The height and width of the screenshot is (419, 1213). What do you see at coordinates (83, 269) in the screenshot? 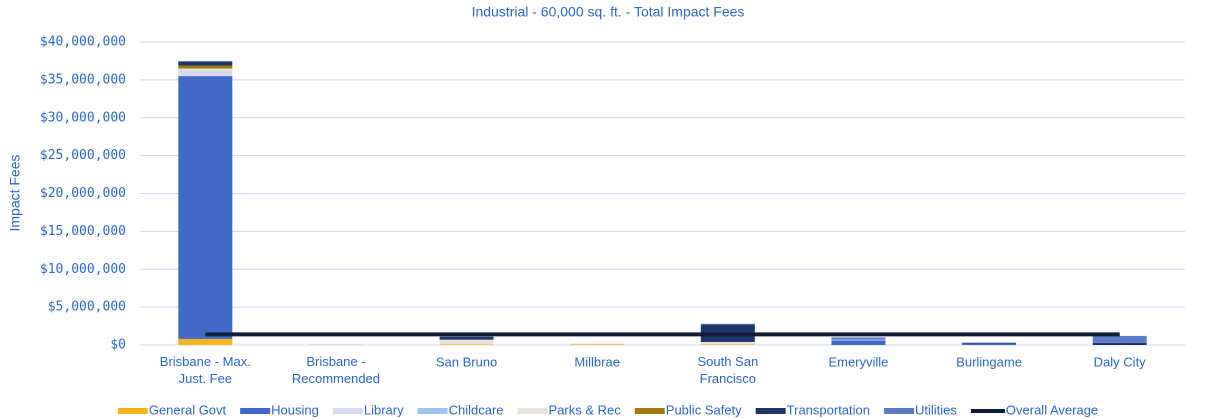
I see `y-tick-label: $10,000,000` at bounding box center [83, 269].